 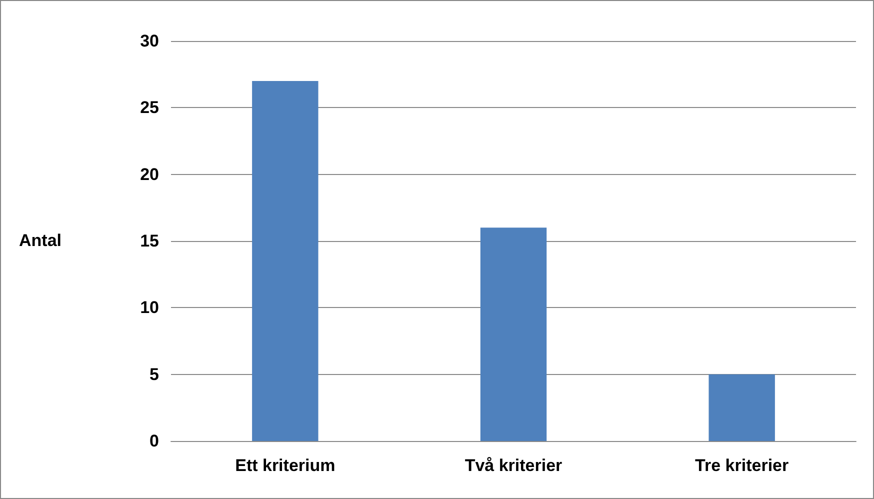 What do you see at coordinates (149, 108) in the screenshot?
I see `y-tick-label: 25` at bounding box center [149, 108].